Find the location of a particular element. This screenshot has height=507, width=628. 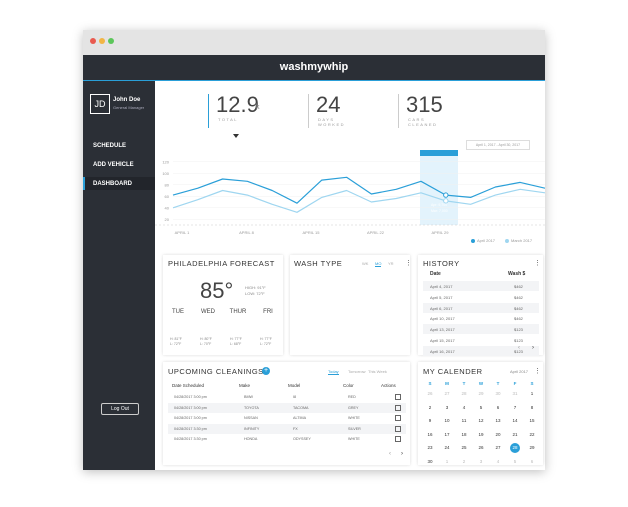

calendar-day: 10 is located at coordinates (447, 420).